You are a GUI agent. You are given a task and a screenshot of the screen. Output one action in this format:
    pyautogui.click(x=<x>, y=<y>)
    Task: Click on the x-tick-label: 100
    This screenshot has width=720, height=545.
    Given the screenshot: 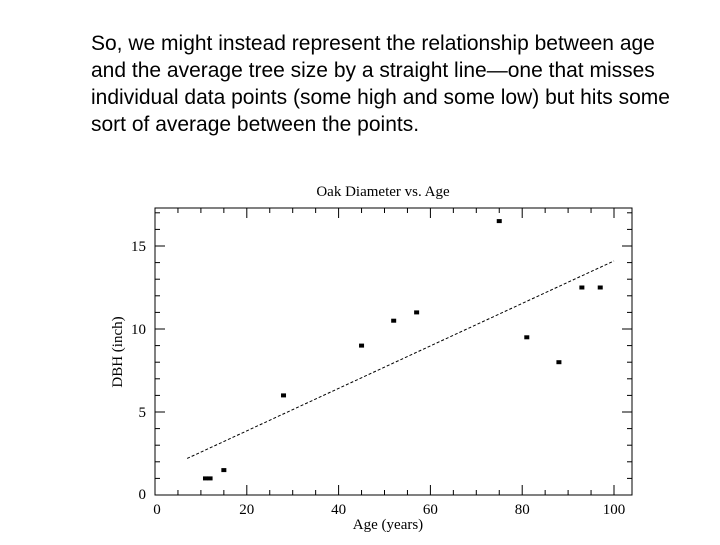 What is the action you would take?
    pyautogui.click(x=614, y=510)
    